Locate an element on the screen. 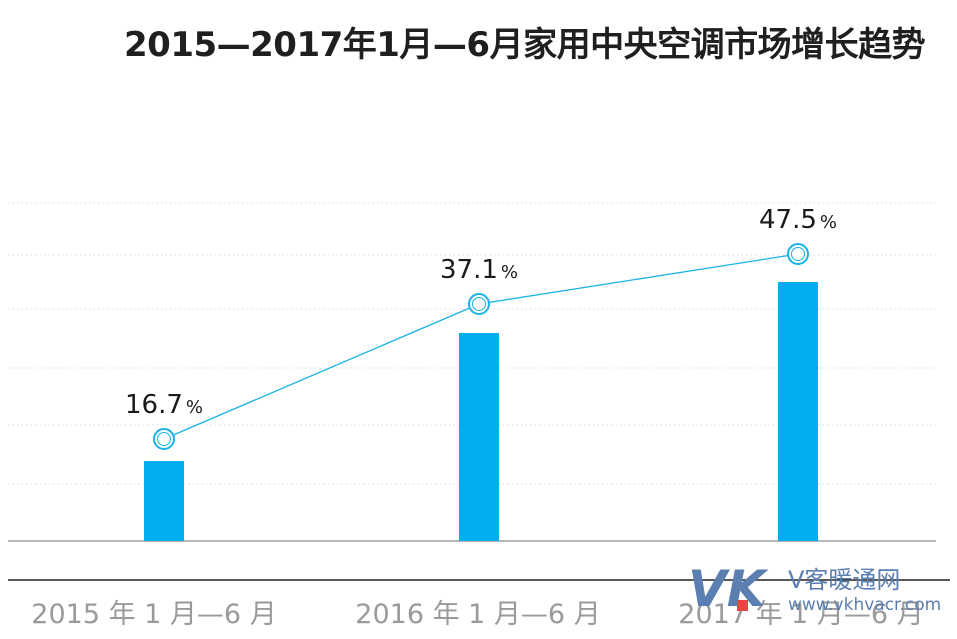 This screenshot has height=639, width=957. x-tick-2: 2016 年 1 月—6 月 is located at coordinates (477, 614).